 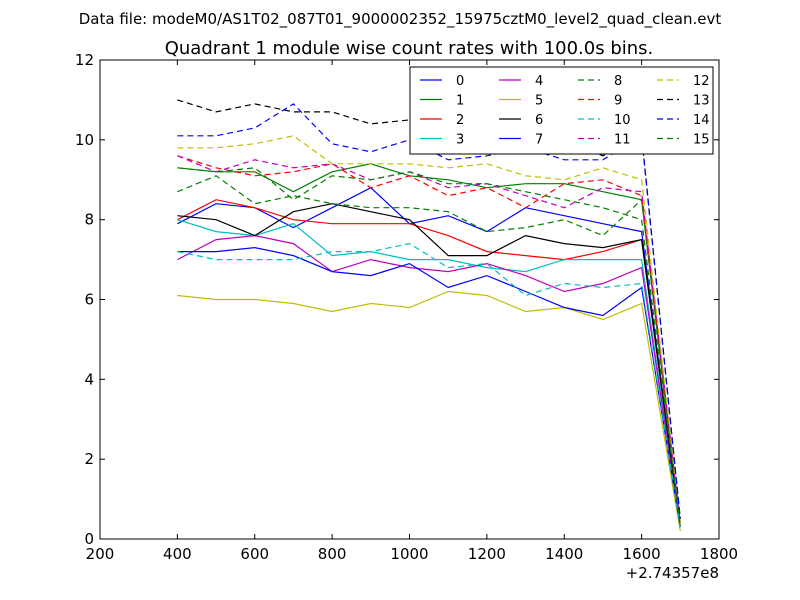 What do you see at coordinates (701, 81) in the screenshot?
I see `legend-label-12: 12` at bounding box center [701, 81].